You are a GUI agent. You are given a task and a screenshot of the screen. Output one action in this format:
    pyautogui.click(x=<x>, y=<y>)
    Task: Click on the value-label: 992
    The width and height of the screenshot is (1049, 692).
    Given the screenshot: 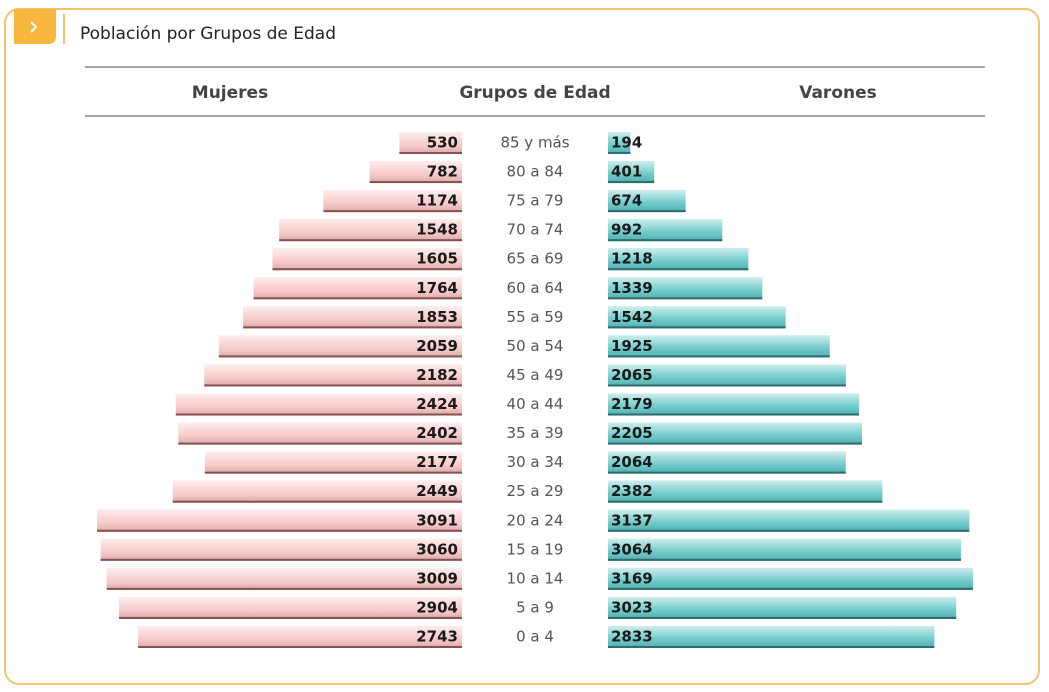 What is the action you would take?
    pyautogui.click(x=626, y=230)
    